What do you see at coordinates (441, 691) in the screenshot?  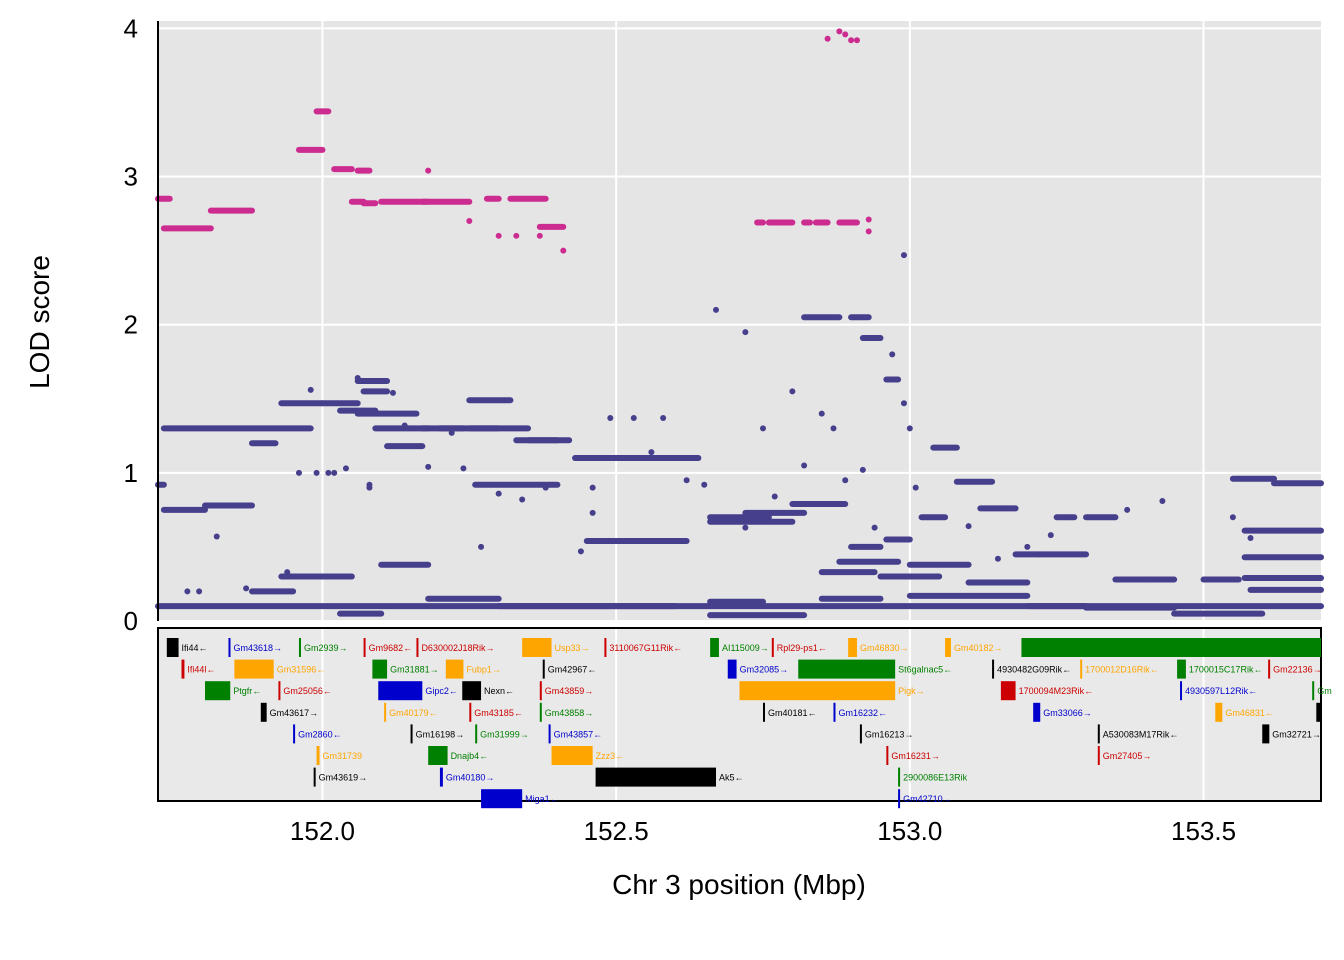 I see `gene-label: Gipc2←` at bounding box center [441, 691].